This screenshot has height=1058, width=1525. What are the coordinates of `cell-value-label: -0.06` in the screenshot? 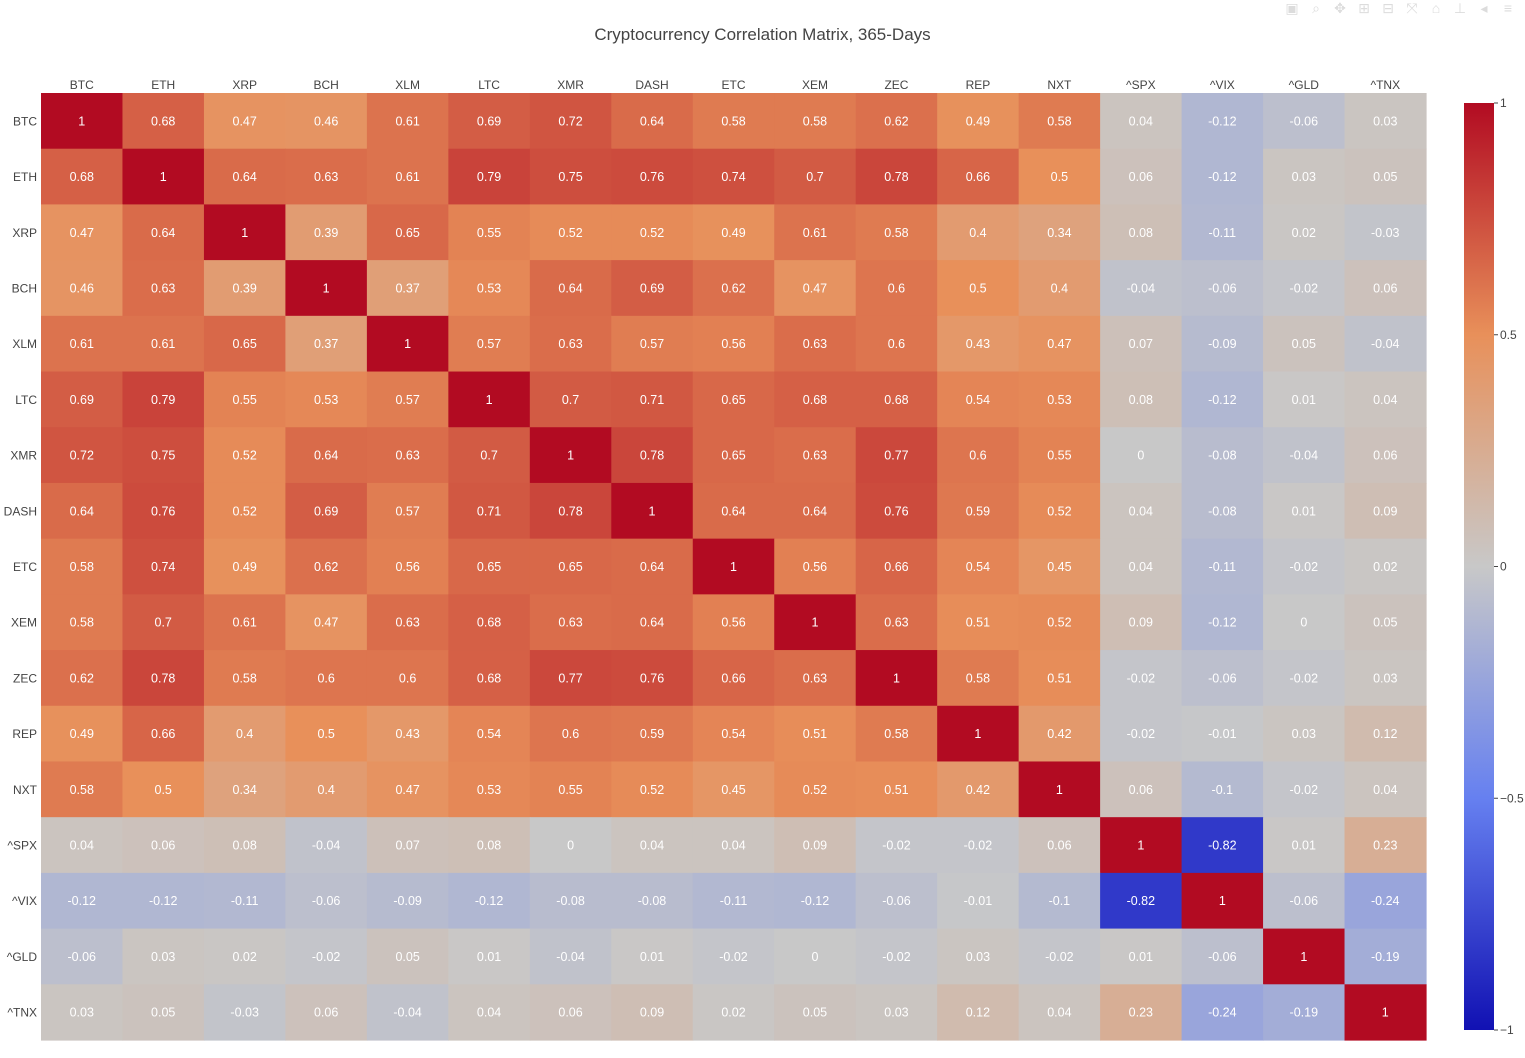 It's located at (1222, 678).